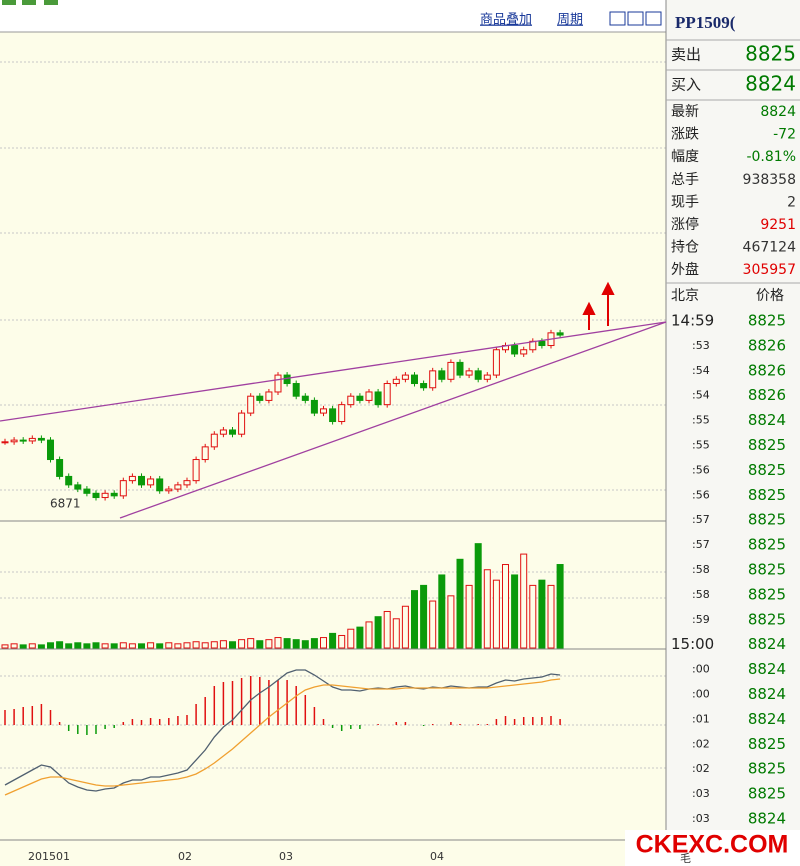  I want to click on watermark-bg, so click(712, 848).